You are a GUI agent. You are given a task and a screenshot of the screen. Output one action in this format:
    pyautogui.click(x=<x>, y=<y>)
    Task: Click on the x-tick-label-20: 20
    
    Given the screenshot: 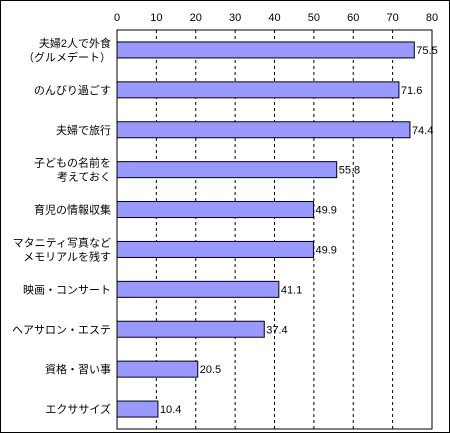 What is the action you would take?
    pyautogui.click(x=196, y=18)
    